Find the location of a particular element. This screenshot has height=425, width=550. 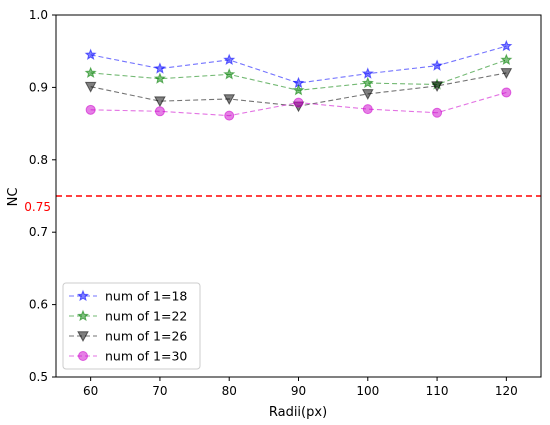

y-tick-label: 0.9 is located at coordinates (38, 87).